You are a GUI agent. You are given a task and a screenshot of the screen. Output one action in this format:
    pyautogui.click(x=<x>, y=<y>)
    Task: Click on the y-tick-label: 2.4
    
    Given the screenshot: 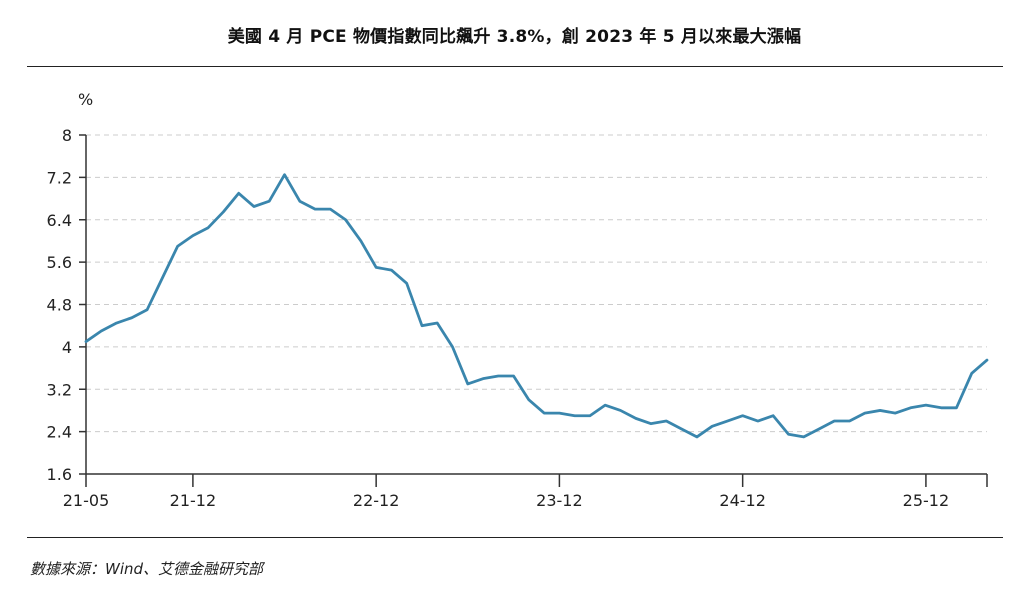 What is the action you would take?
    pyautogui.click(x=59, y=432)
    